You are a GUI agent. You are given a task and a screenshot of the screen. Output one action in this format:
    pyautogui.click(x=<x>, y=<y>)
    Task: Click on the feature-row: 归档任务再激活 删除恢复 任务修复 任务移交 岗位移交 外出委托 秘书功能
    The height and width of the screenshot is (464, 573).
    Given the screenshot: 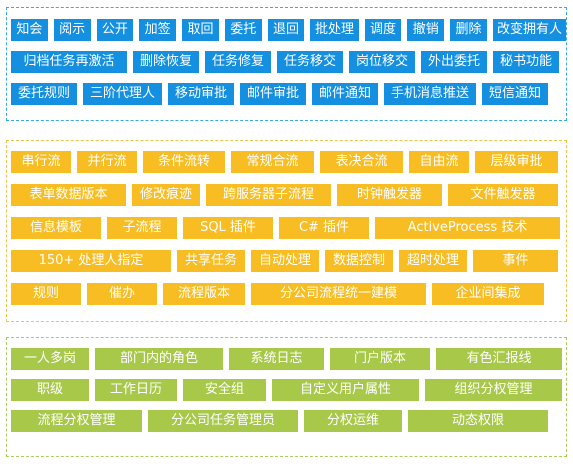 What is the action you would take?
    pyautogui.click(x=288, y=62)
    